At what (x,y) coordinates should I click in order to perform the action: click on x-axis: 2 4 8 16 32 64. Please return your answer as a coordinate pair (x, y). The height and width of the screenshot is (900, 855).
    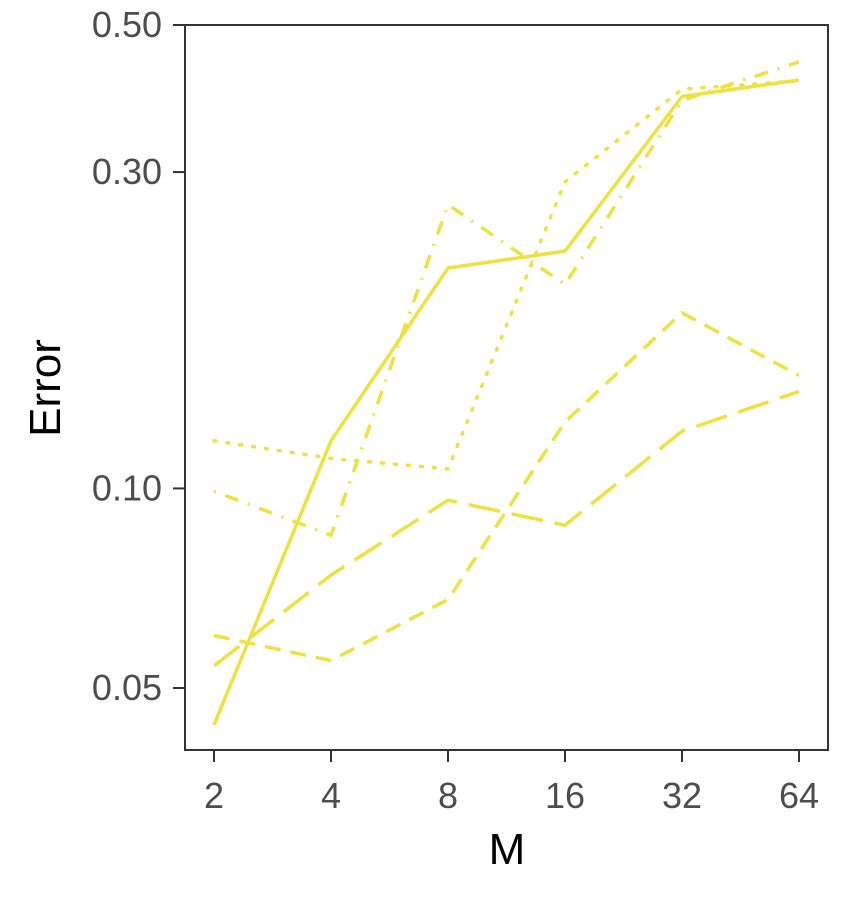
    Looking at the image, I should click on (511, 783).